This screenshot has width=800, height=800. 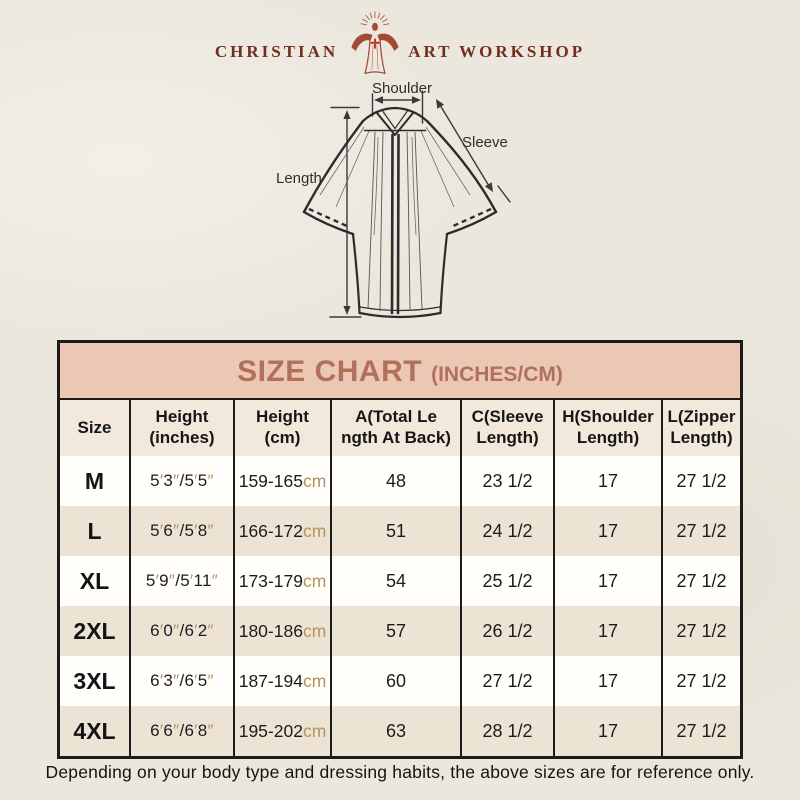 What do you see at coordinates (400, 43) in the screenshot?
I see `brand-header: CHRISTIAN ART WORKSHOP` at bounding box center [400, 43].